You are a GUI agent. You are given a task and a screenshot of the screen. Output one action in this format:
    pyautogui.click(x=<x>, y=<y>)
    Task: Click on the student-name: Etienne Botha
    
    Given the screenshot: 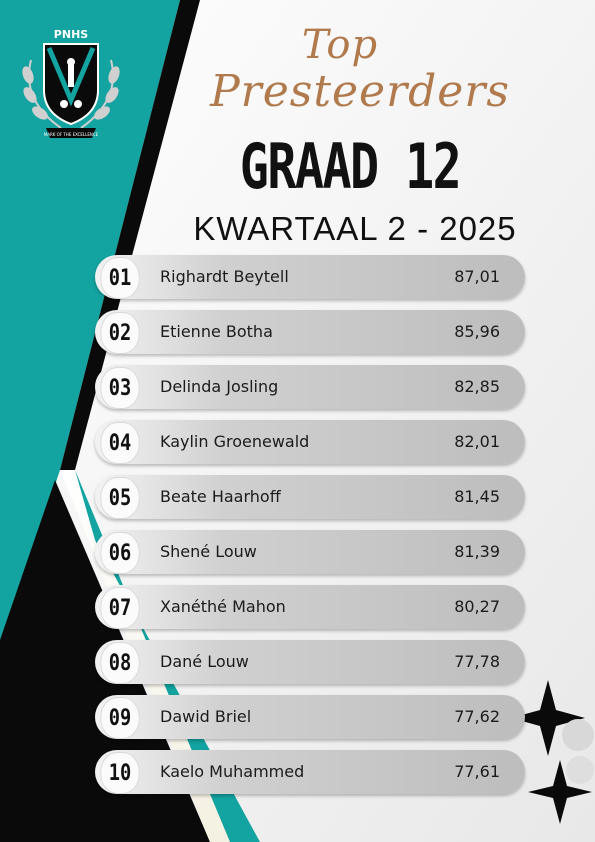 What is the action you would take?
    pyautogui.click(x=216, y=331)
    